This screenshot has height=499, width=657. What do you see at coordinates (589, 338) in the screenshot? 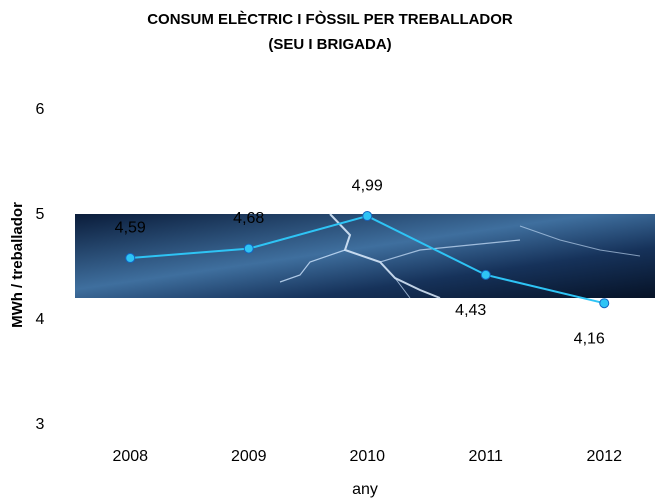
I see `data-label: 4,16` at bounding box center [589, 338].